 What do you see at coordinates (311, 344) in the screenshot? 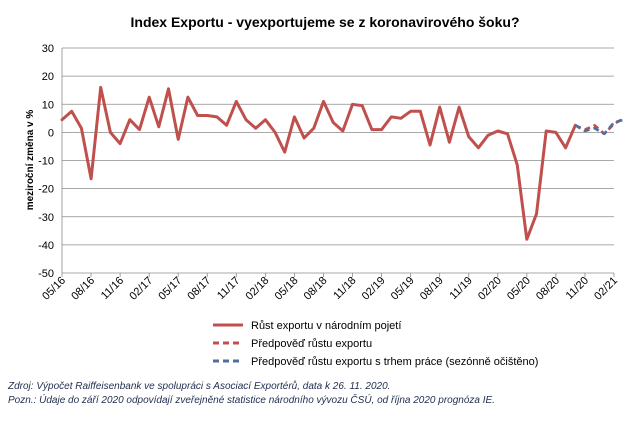
I see `legend-label-1: Předpověď růstu exportu` at bounding box center [311, 344].